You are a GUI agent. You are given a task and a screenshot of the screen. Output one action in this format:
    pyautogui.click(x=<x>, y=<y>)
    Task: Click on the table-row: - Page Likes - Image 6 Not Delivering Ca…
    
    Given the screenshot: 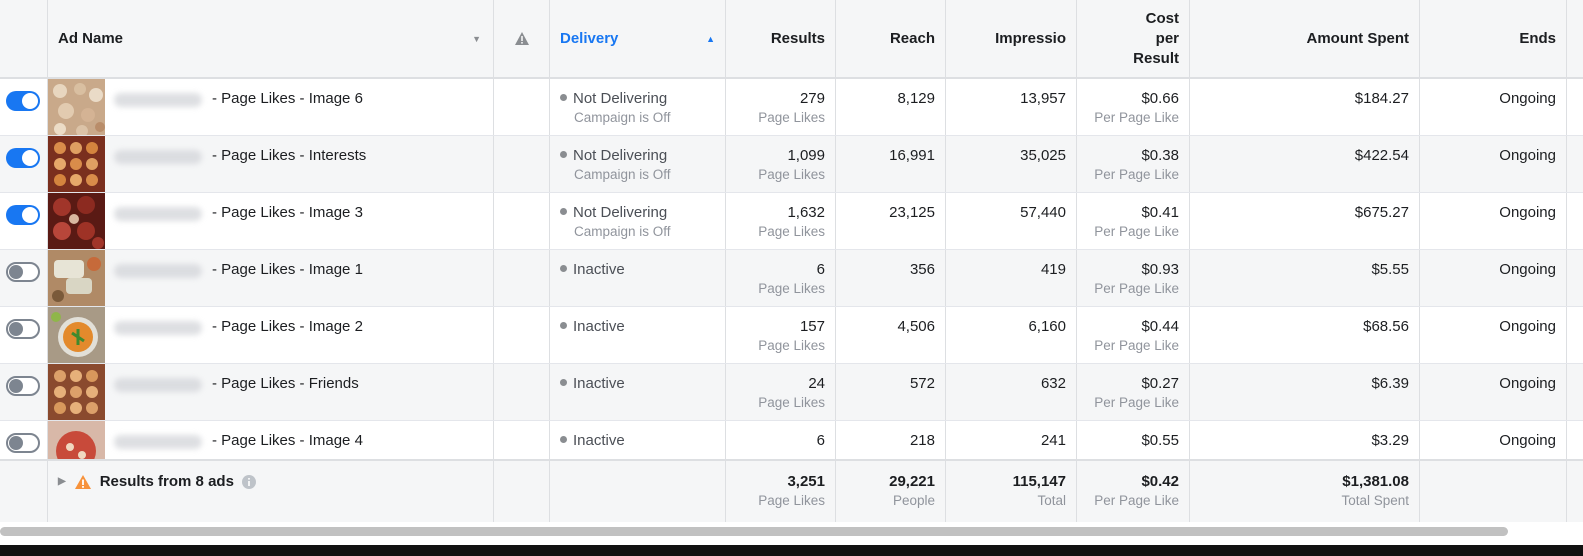 What is the action you would take?
    pyautogui.click(x=791, y=107)
    